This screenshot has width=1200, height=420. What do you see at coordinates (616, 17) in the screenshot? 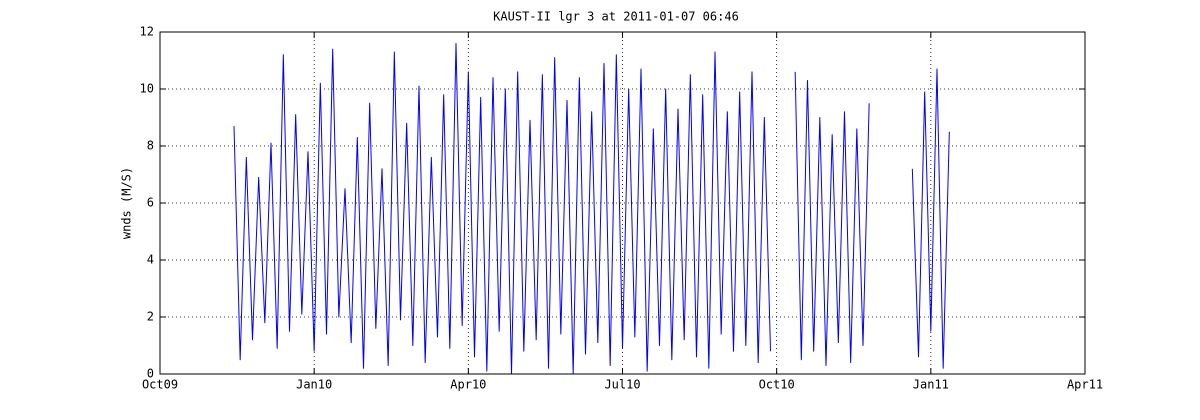
I see `chart-title: KAUST-II lgr 3 at 2011-01-07 06:46` at bounding box center [616, 17].